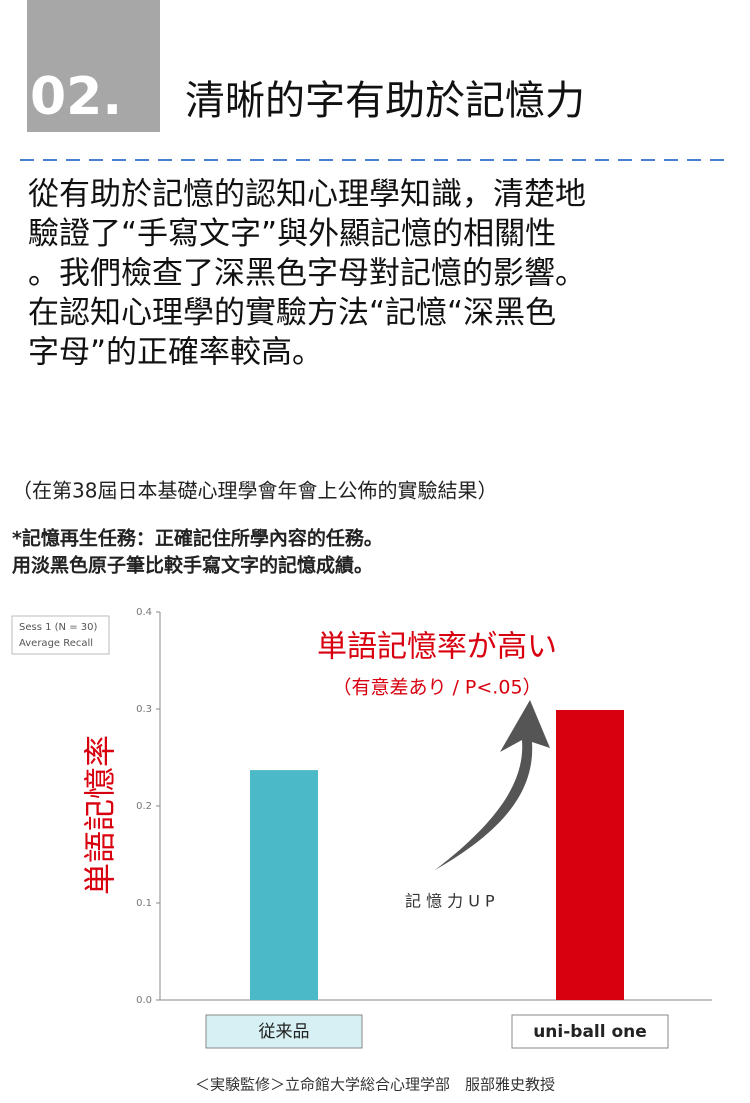 The image size is (750, 1103). Describe the element at coordinates (254, 491) in the screenshot. I see `source-note: （在第38屆日本基礎心理學會年會上公佈的實驗結果）` at that location.